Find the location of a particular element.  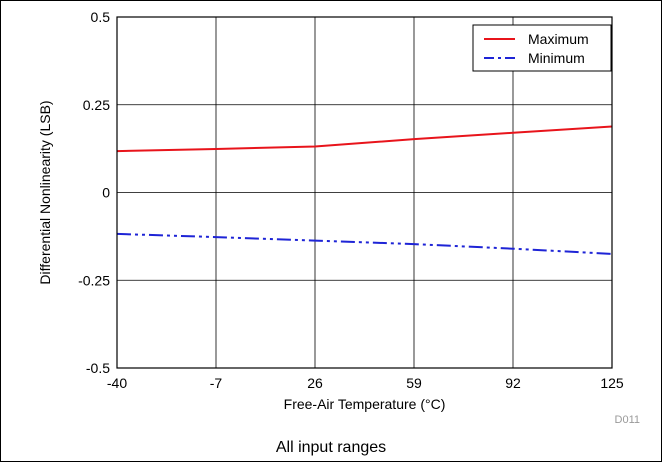

x-tick-label: 92 is located at coordinates (513, 383).